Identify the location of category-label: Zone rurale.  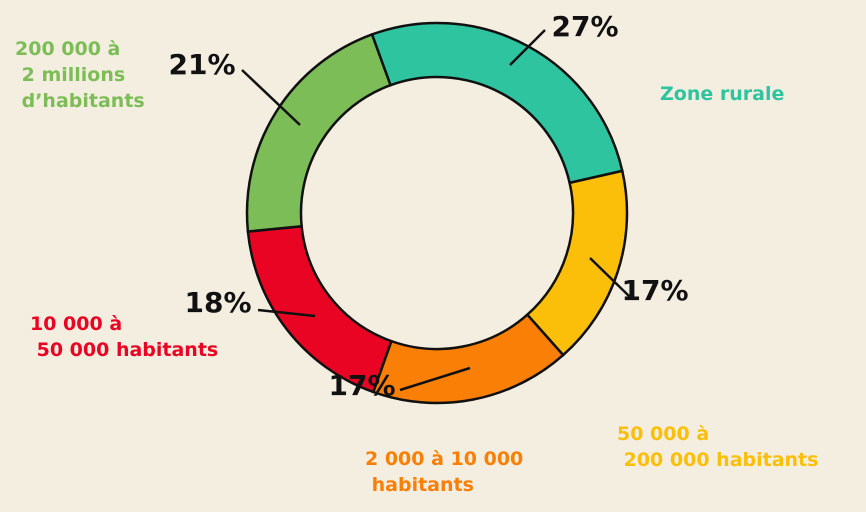
(722, 94).